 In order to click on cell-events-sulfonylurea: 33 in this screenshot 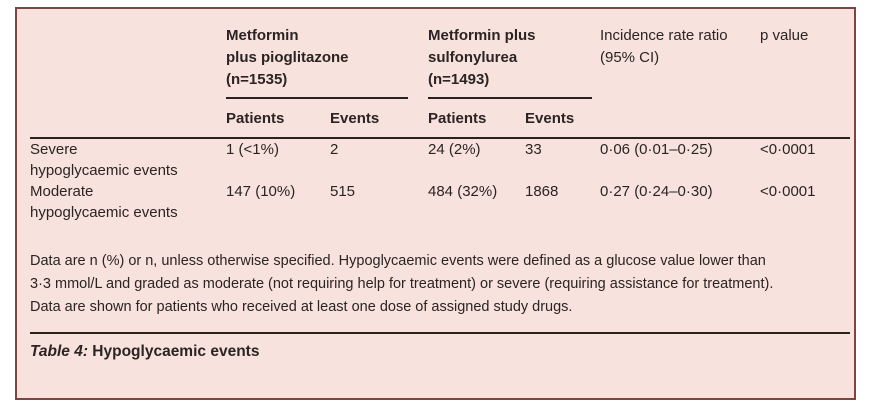, I will do `click(533, 149)`.